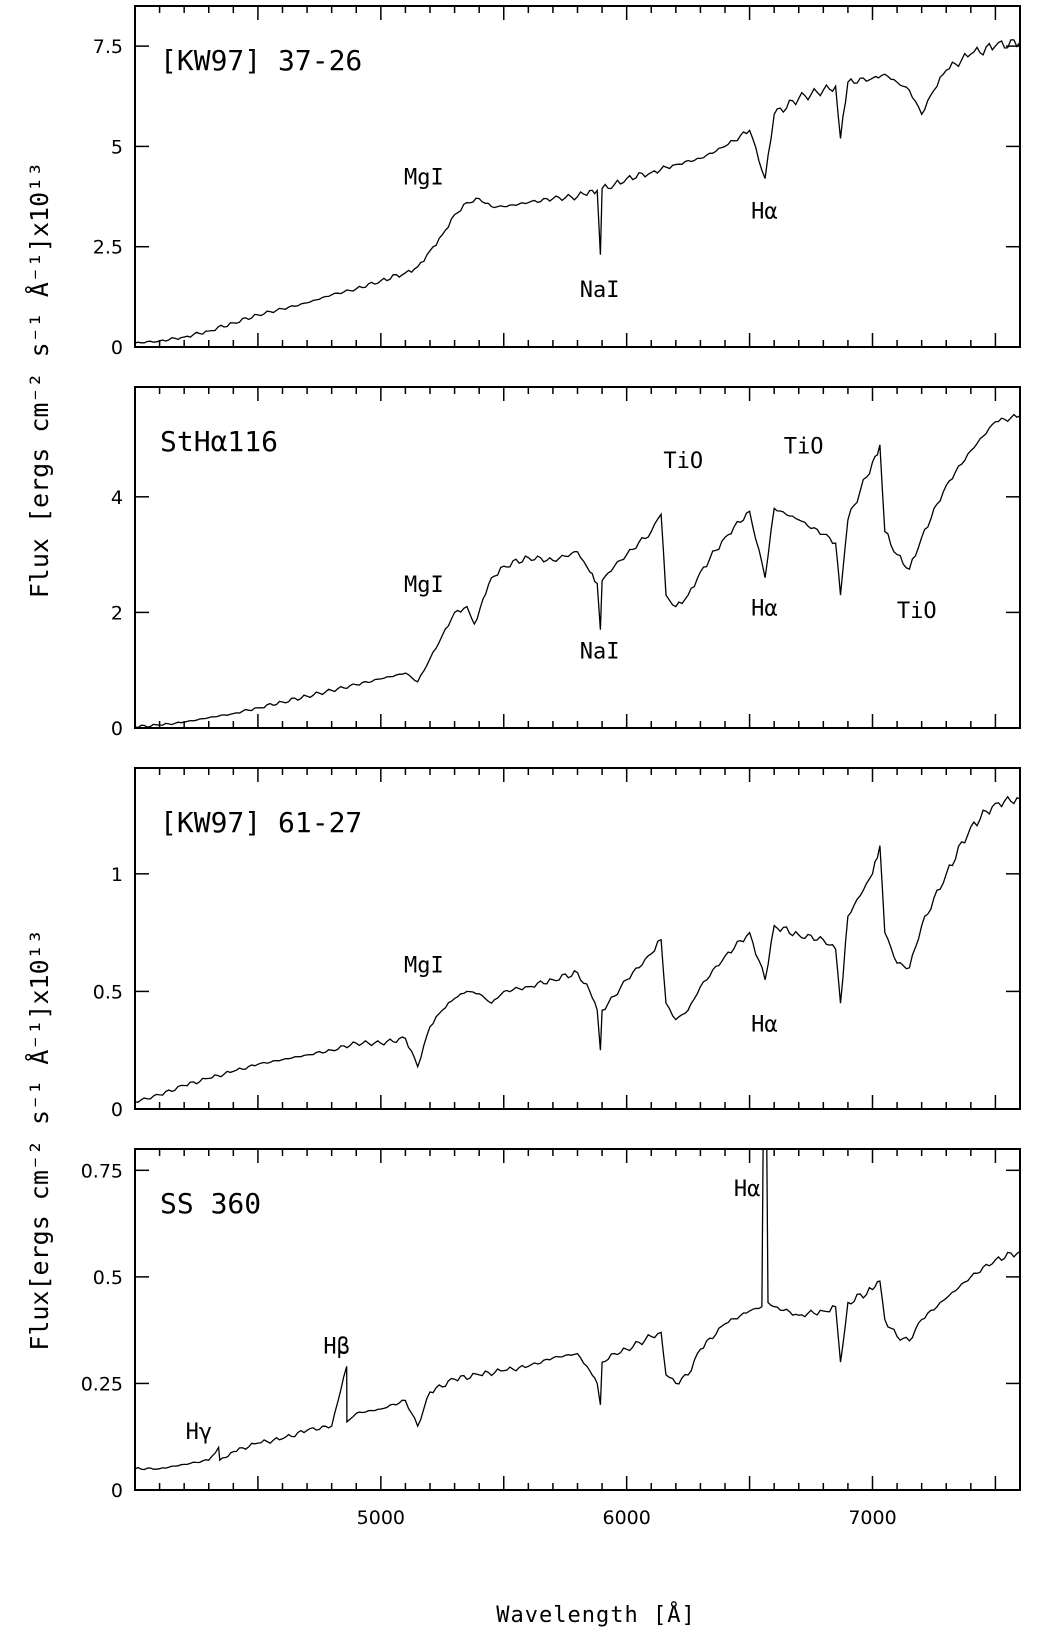  Describe the element at coordinates (39, 1139) in the screenshot. I see `y-axis-label-bottom: Flux[ergs cm⁻² s⁻¹ Å⁻¹]x10¹³` at that location.